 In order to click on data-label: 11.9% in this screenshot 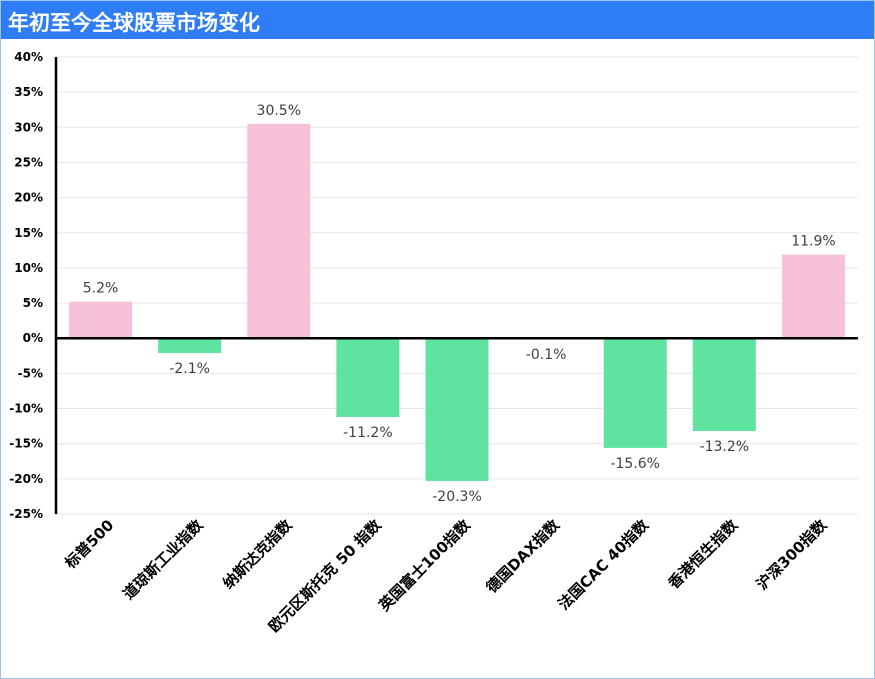, I will do `click(813, 242)`.